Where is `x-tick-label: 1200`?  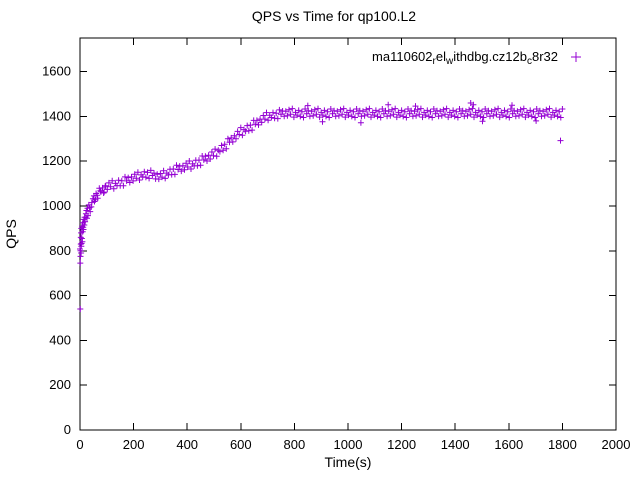
x-tick-label: 1200 is located at coordinates (401, 444).